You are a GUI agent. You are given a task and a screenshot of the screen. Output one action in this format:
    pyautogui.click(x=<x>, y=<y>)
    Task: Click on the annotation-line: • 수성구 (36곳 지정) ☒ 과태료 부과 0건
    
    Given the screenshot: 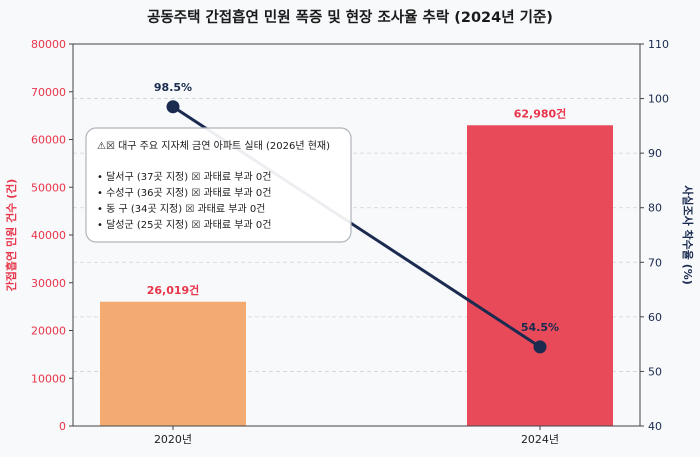 What is the action you would take?
    pyautogui.click(x=184, y=193)
    